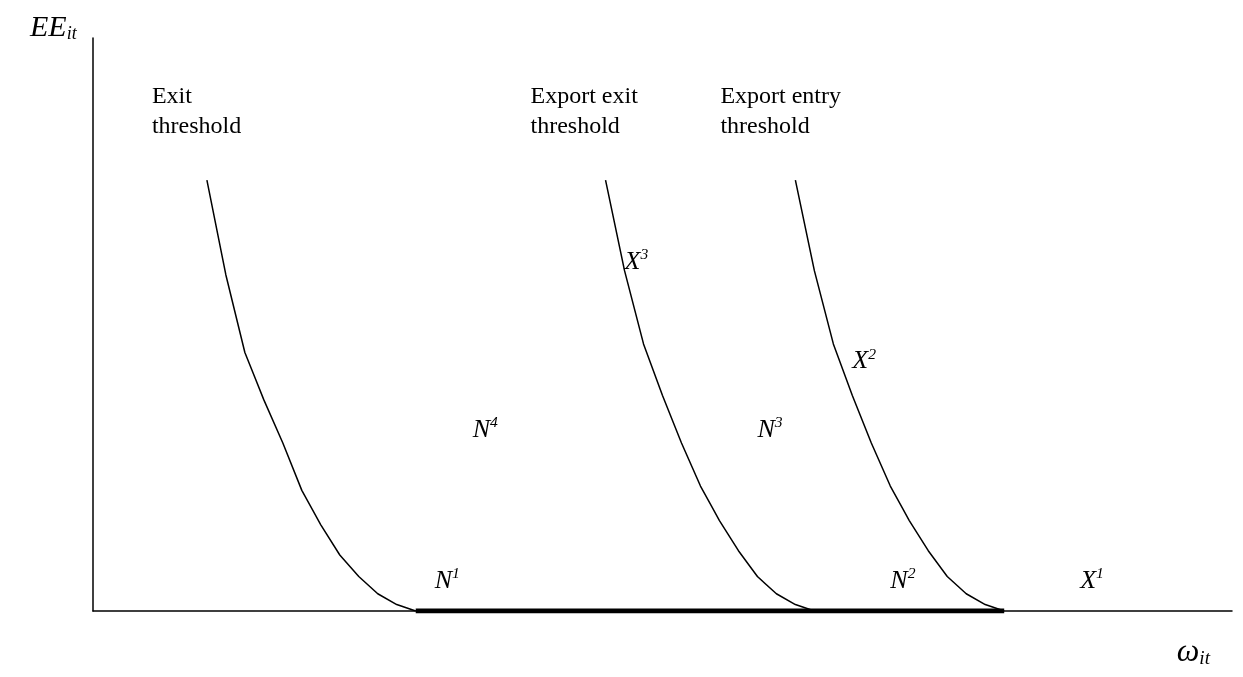  I want to click on text: Exit threshold, so click(196, 110).